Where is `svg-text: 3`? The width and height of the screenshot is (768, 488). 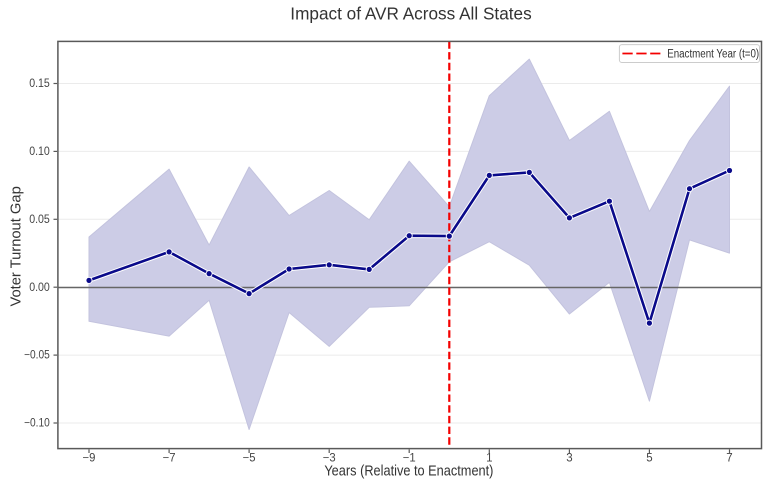
svg-text: 3 is located at coordinates (569, 459).